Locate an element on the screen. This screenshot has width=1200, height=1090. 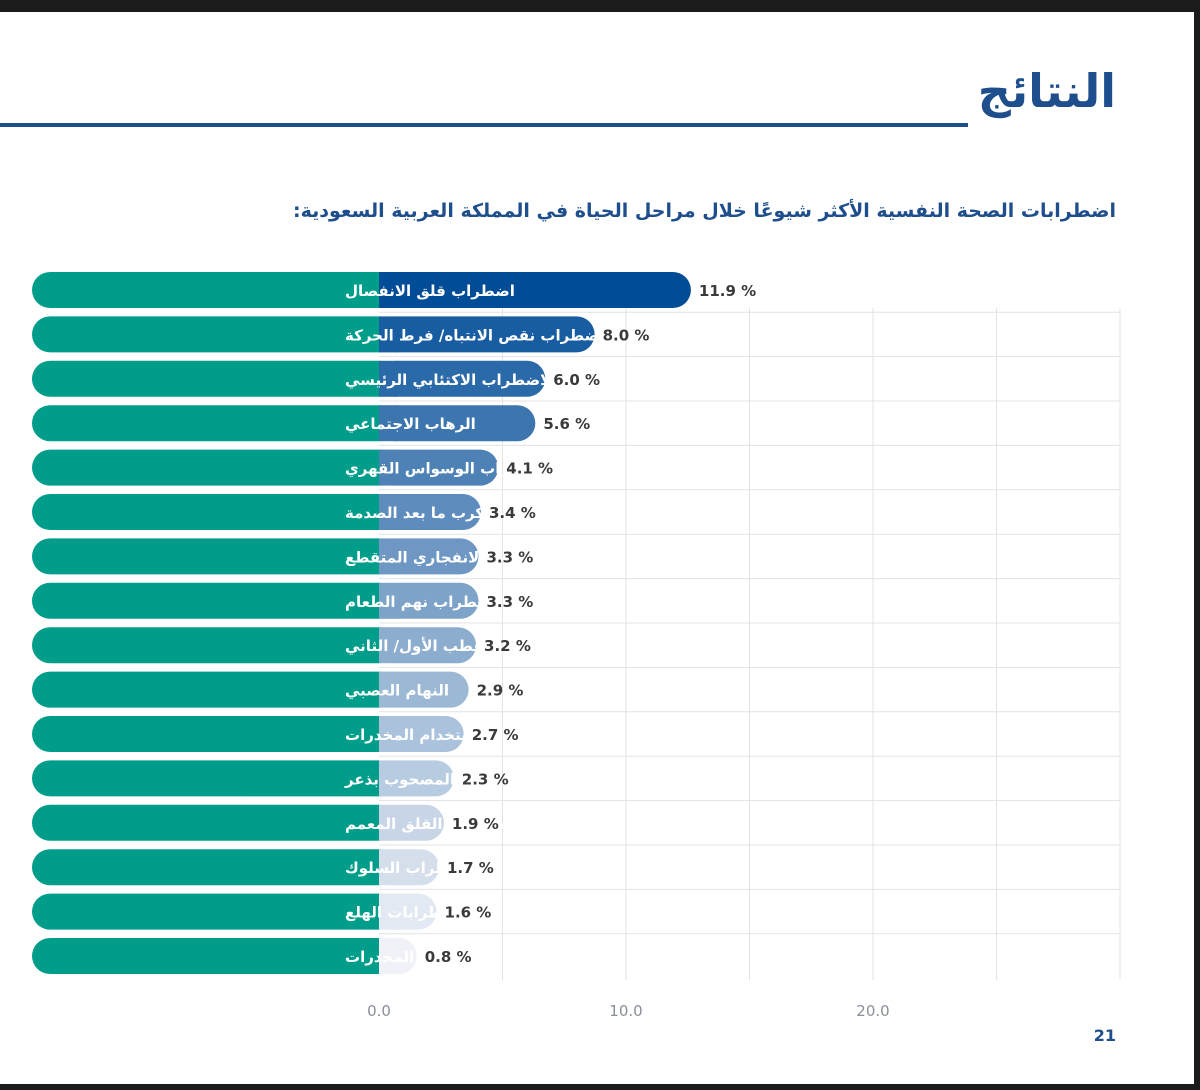
x-tick-label: 20.0 is located at coordinates (872, 1011).